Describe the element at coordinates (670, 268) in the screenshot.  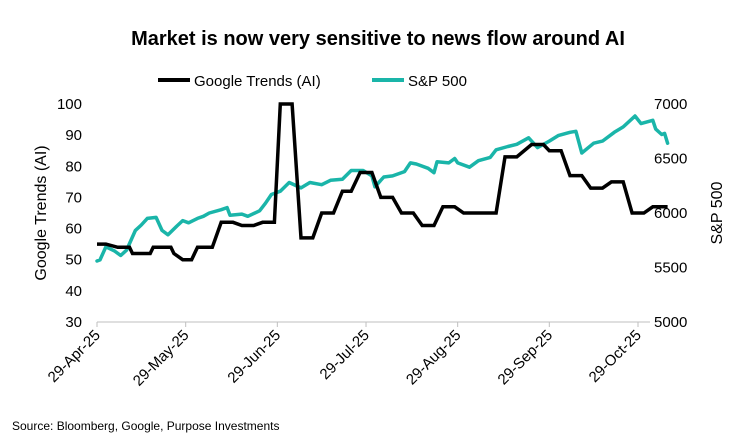
I see `right-tick-label: 5500` at that location.